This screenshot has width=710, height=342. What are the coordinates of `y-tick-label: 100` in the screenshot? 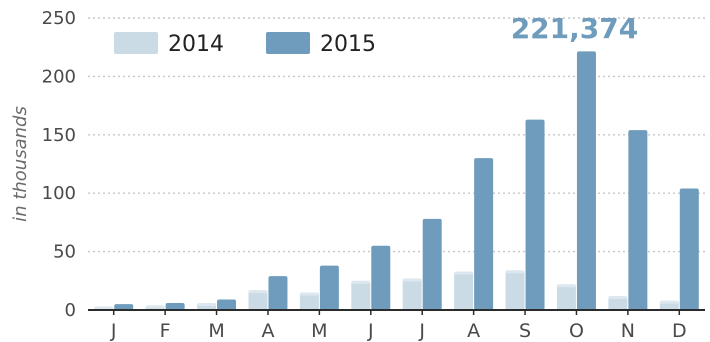 It's located at (59, 193).